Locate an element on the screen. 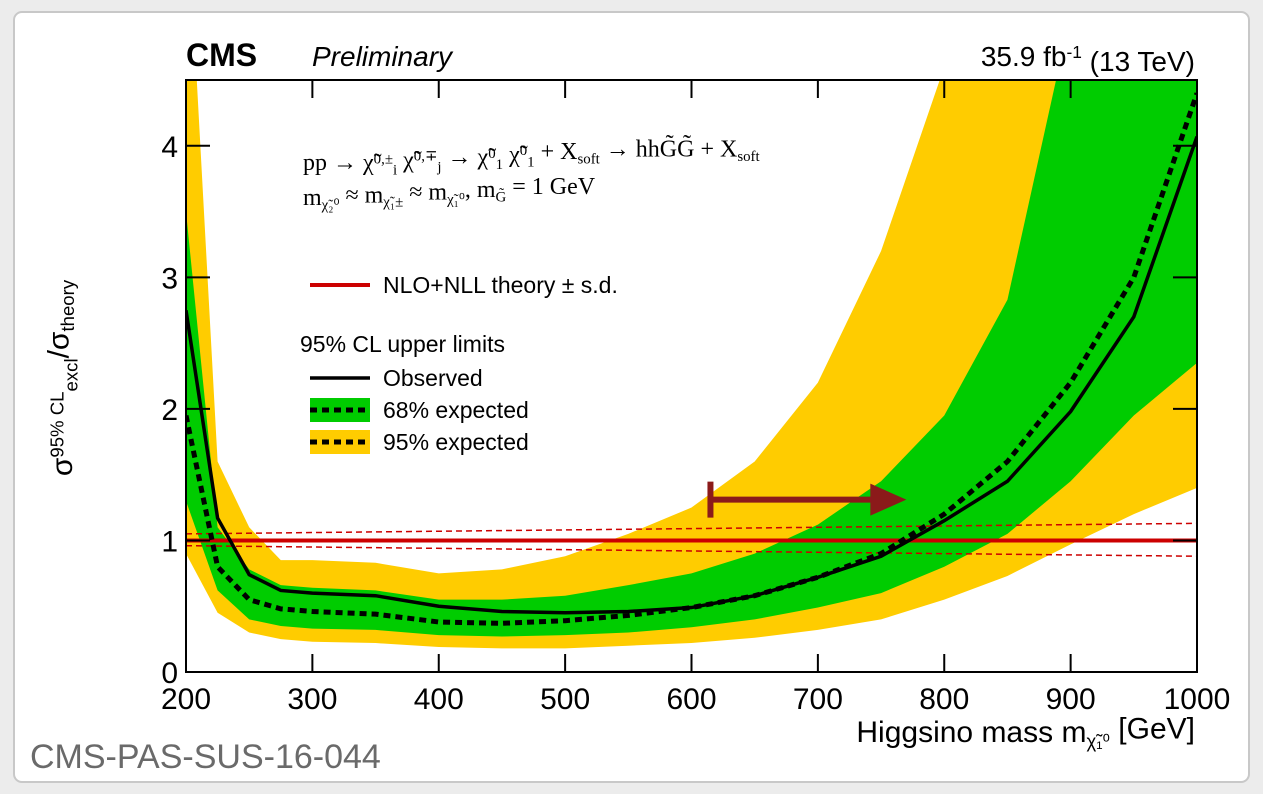 This screenshot has width=1263, height=794. text-part: χ̃₁± is located at coordinates (392, 203).